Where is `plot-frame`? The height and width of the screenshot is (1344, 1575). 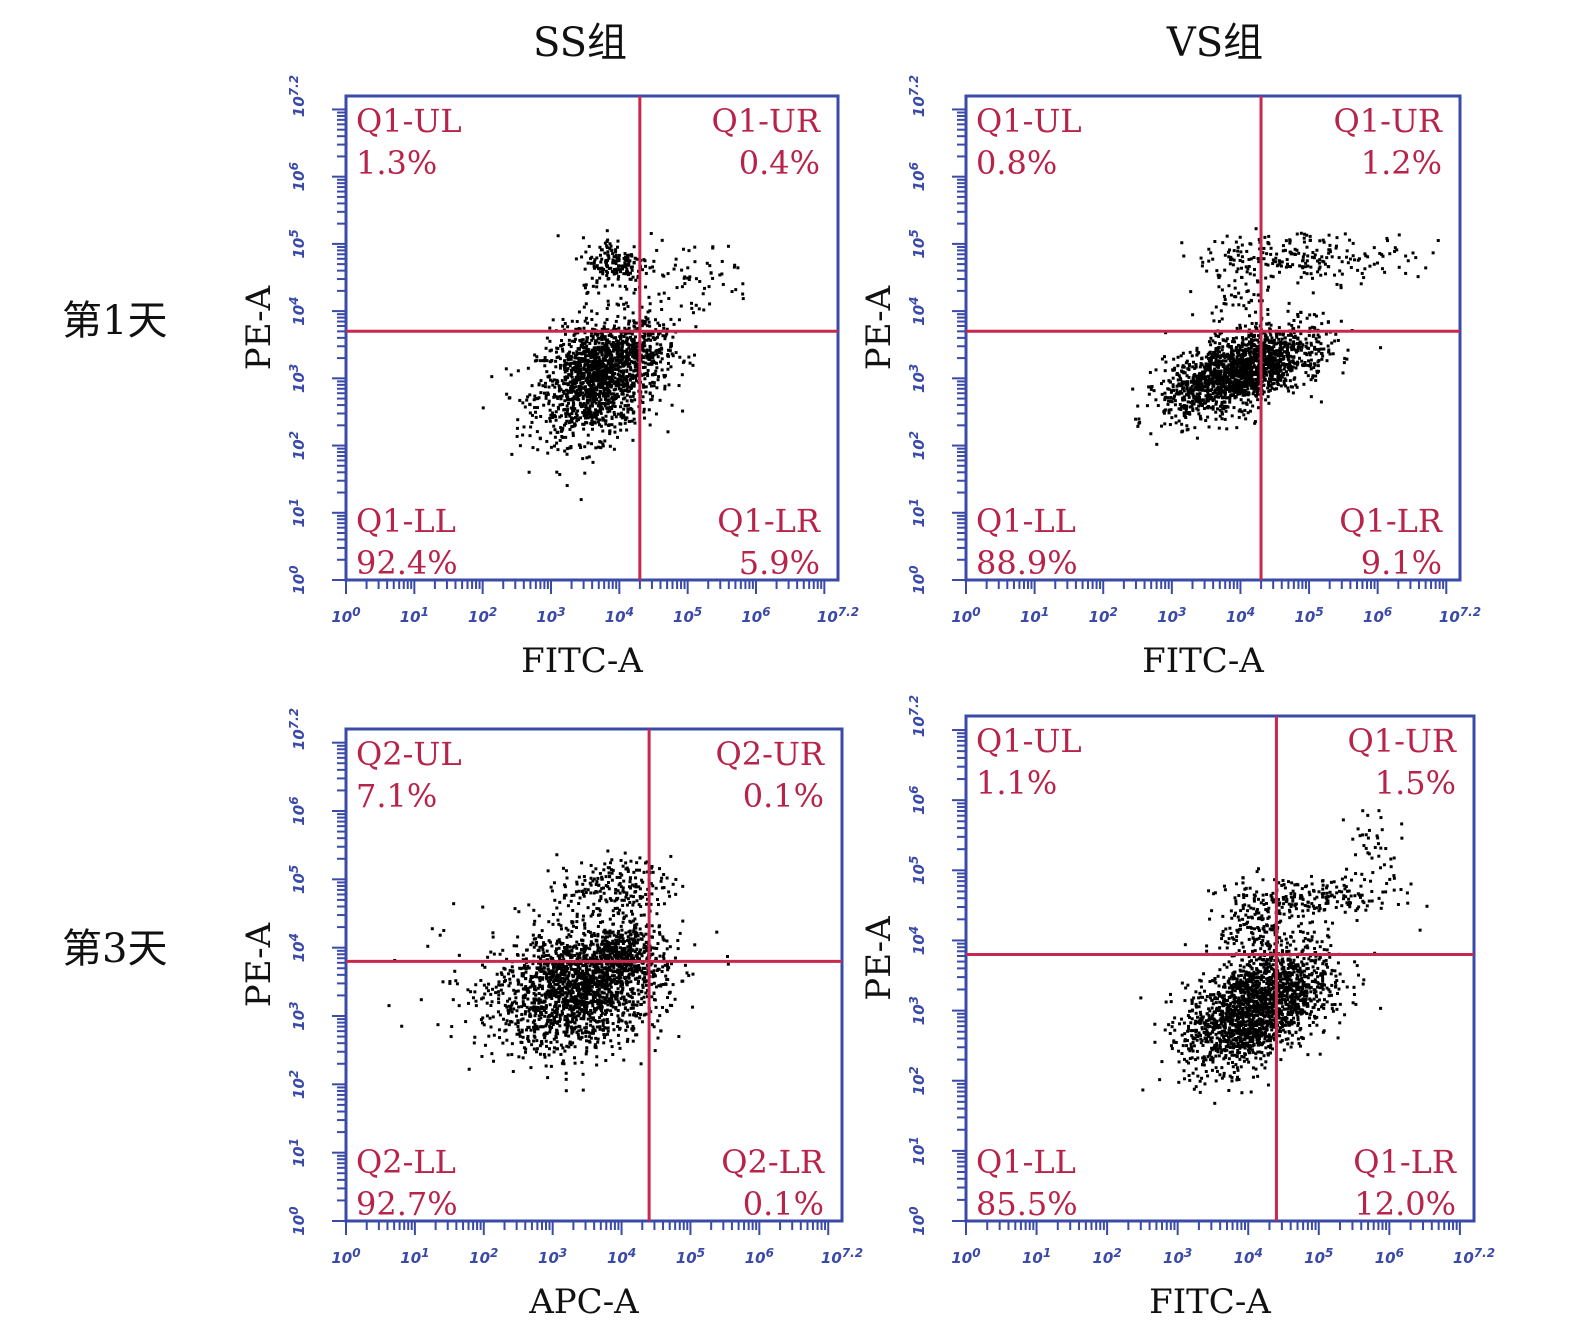
plot-frame is located at coordinates (1213, 338).